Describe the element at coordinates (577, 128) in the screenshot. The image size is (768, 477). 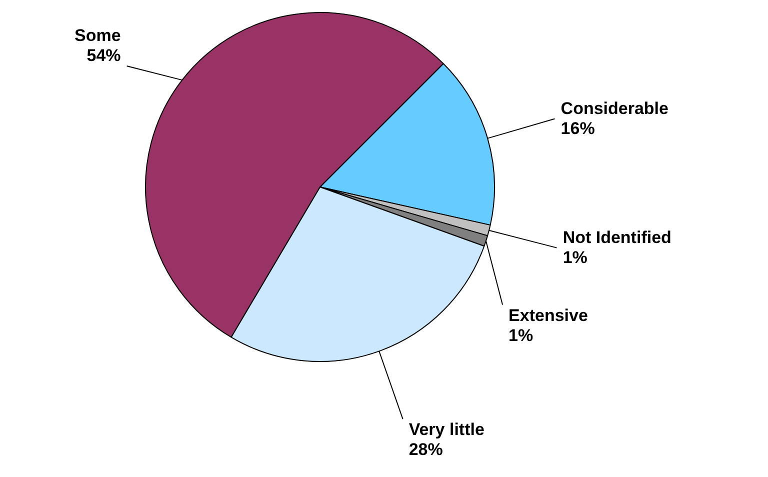
I see `data-label: 16%` at that location.